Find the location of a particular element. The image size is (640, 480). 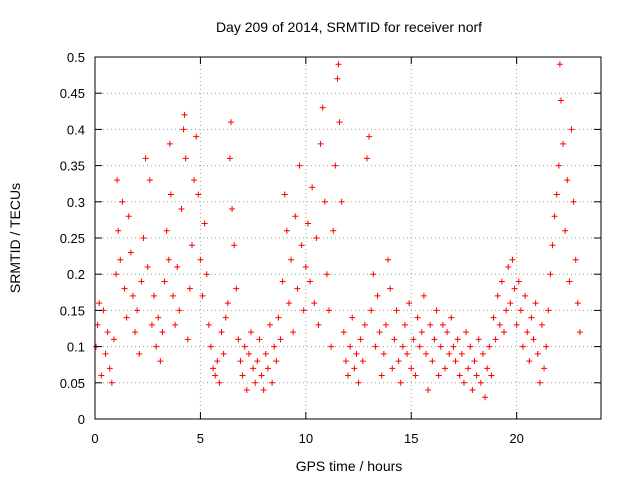

x-tick-label: 15 is located at coordinates (411, 438).